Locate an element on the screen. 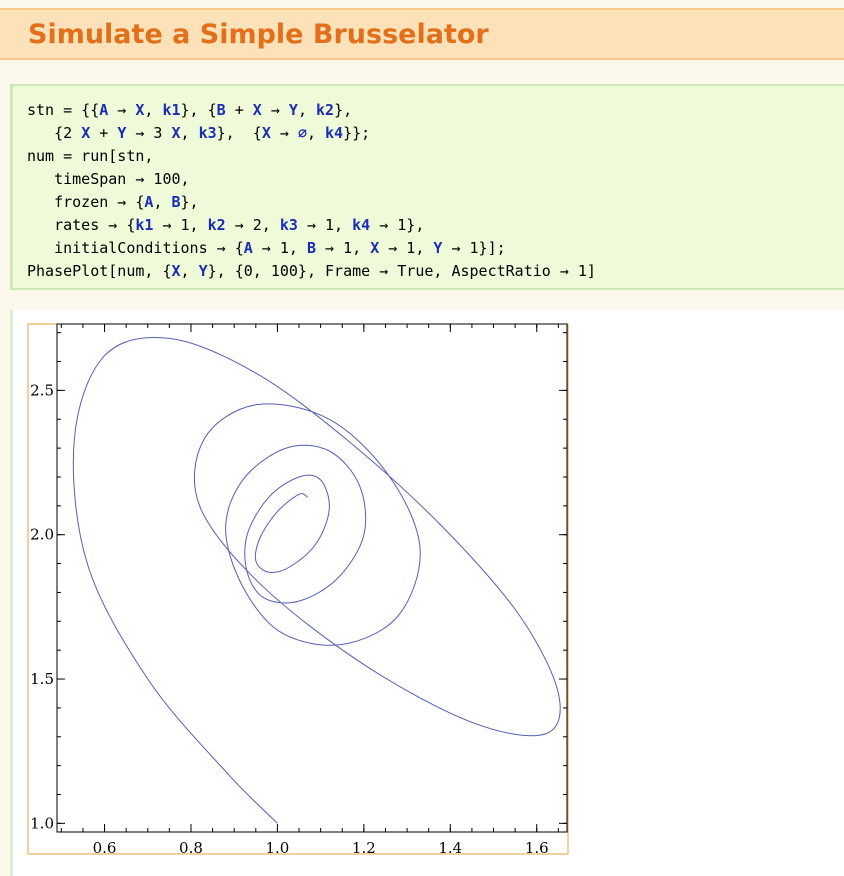  code-text: → 2, is located at coordinates (252, 225).